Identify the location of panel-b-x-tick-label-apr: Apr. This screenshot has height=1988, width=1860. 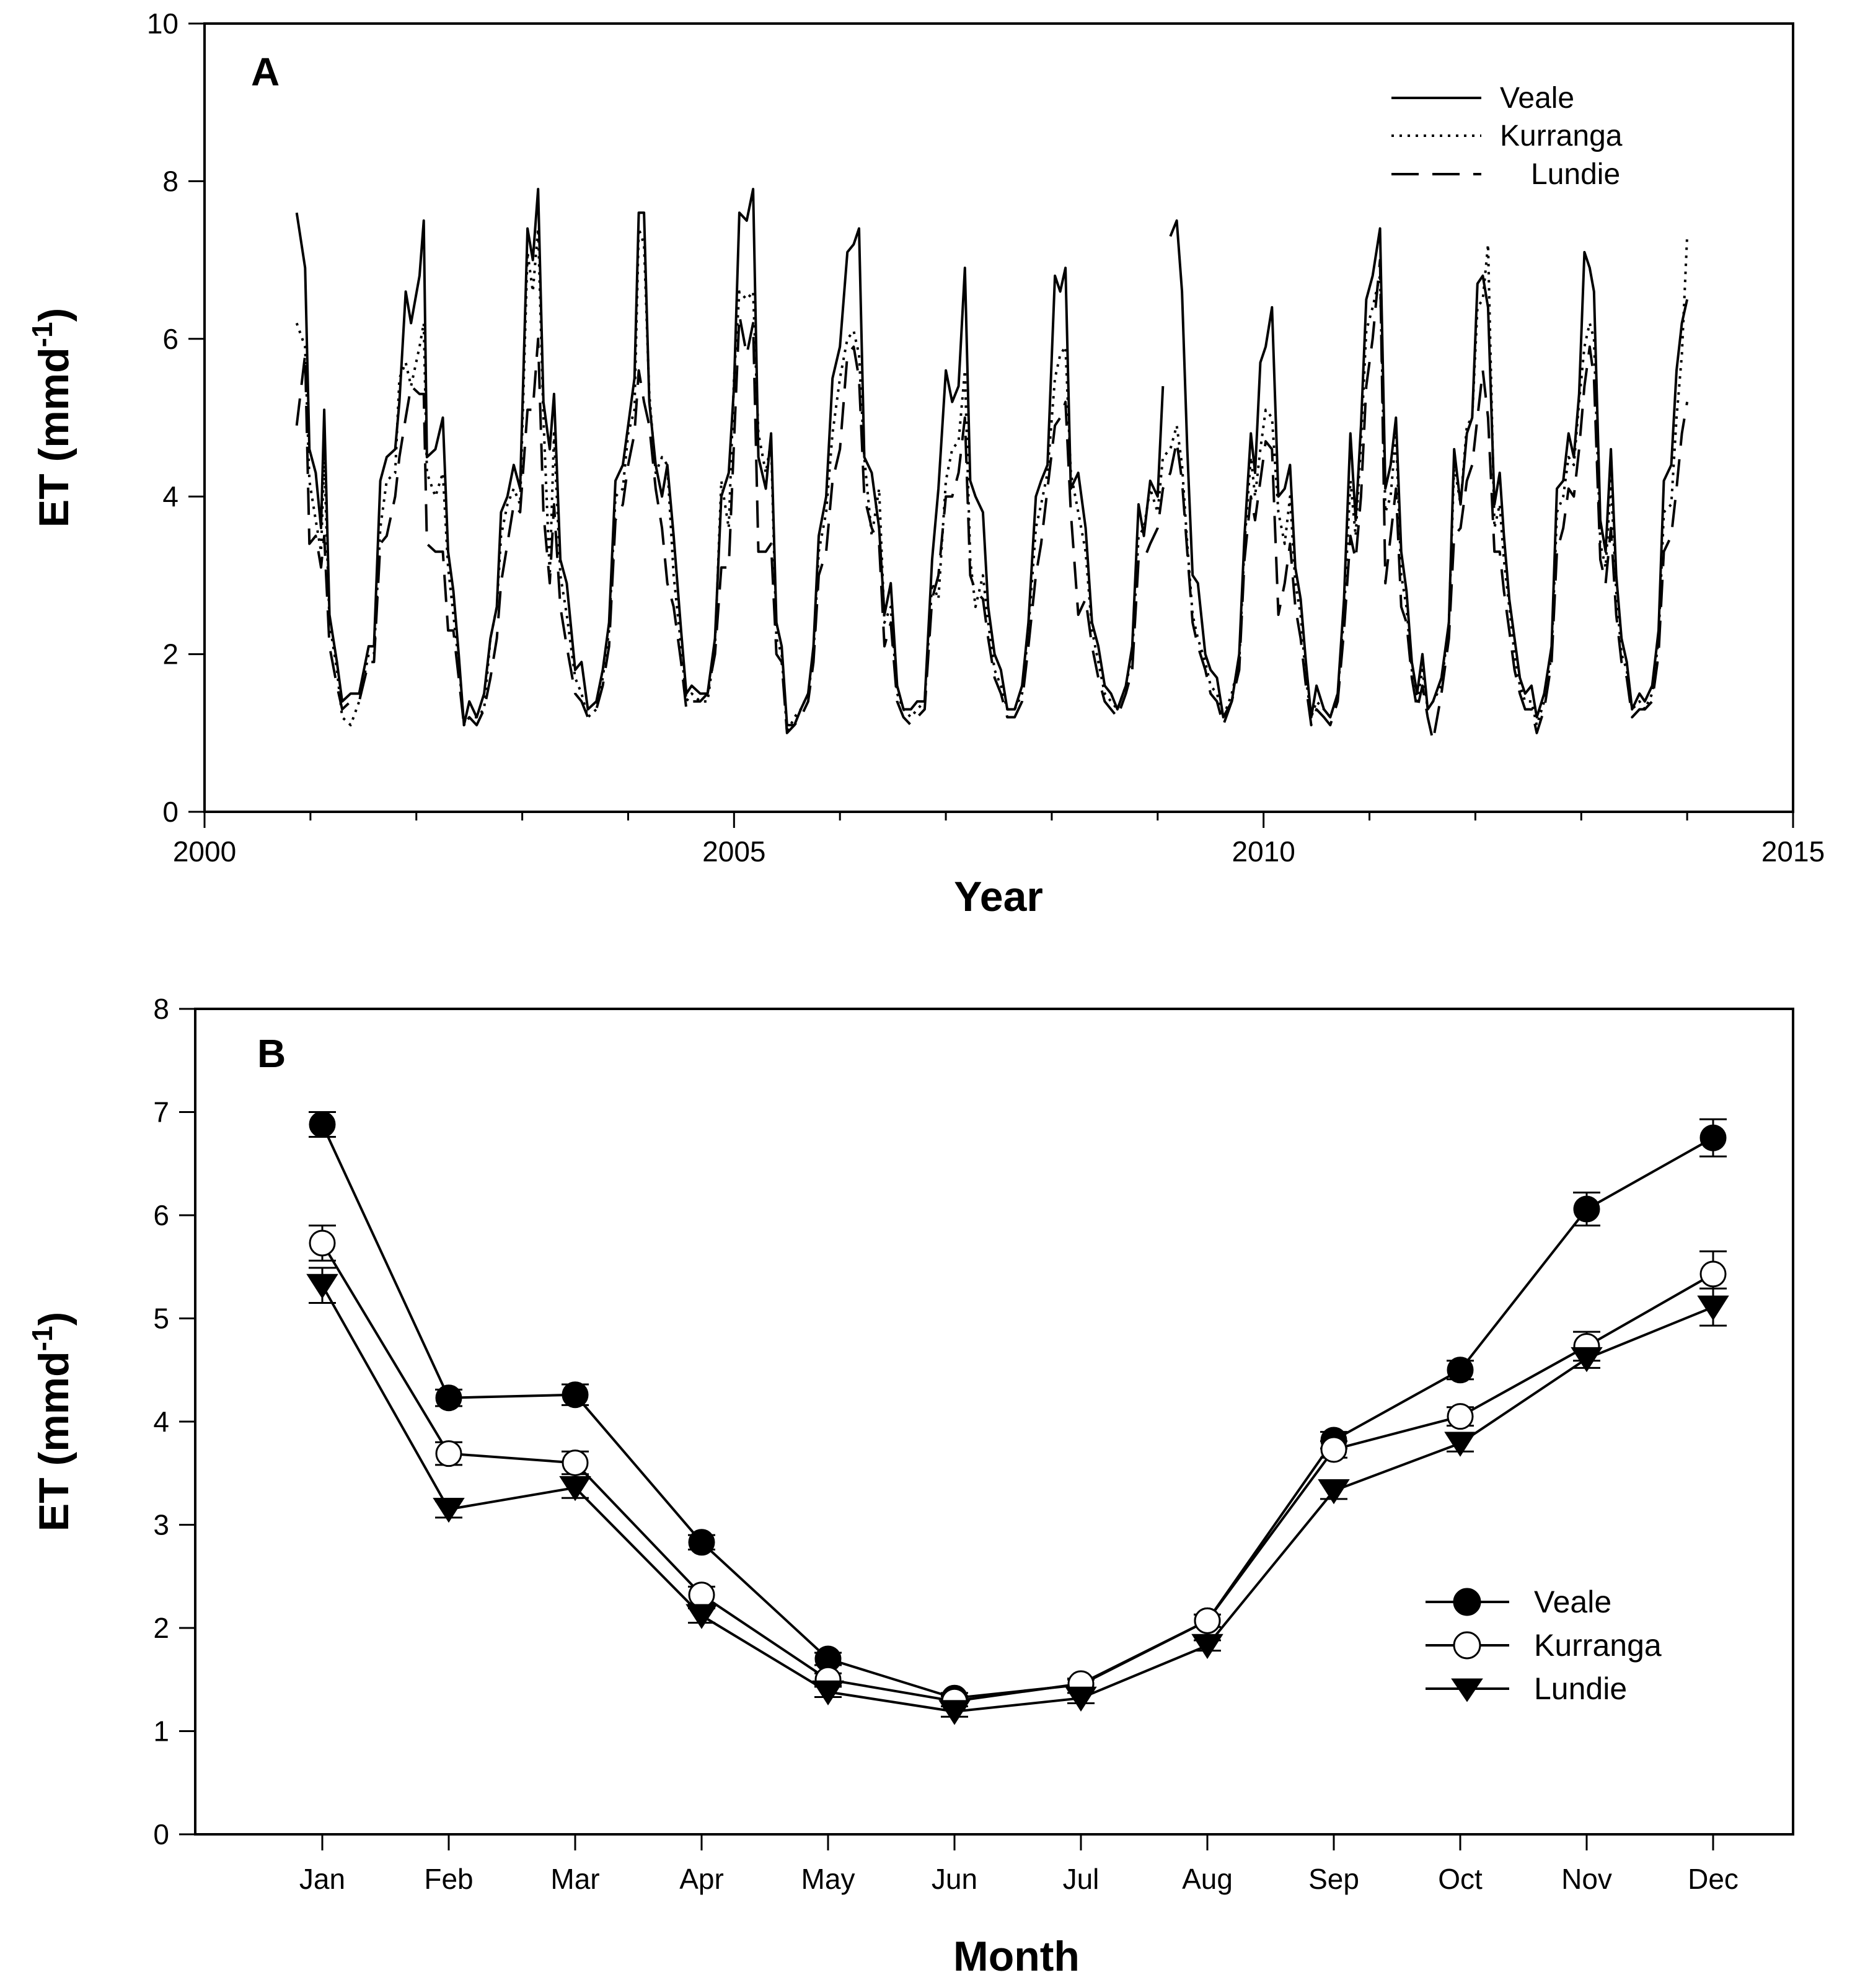
(701, 1879).